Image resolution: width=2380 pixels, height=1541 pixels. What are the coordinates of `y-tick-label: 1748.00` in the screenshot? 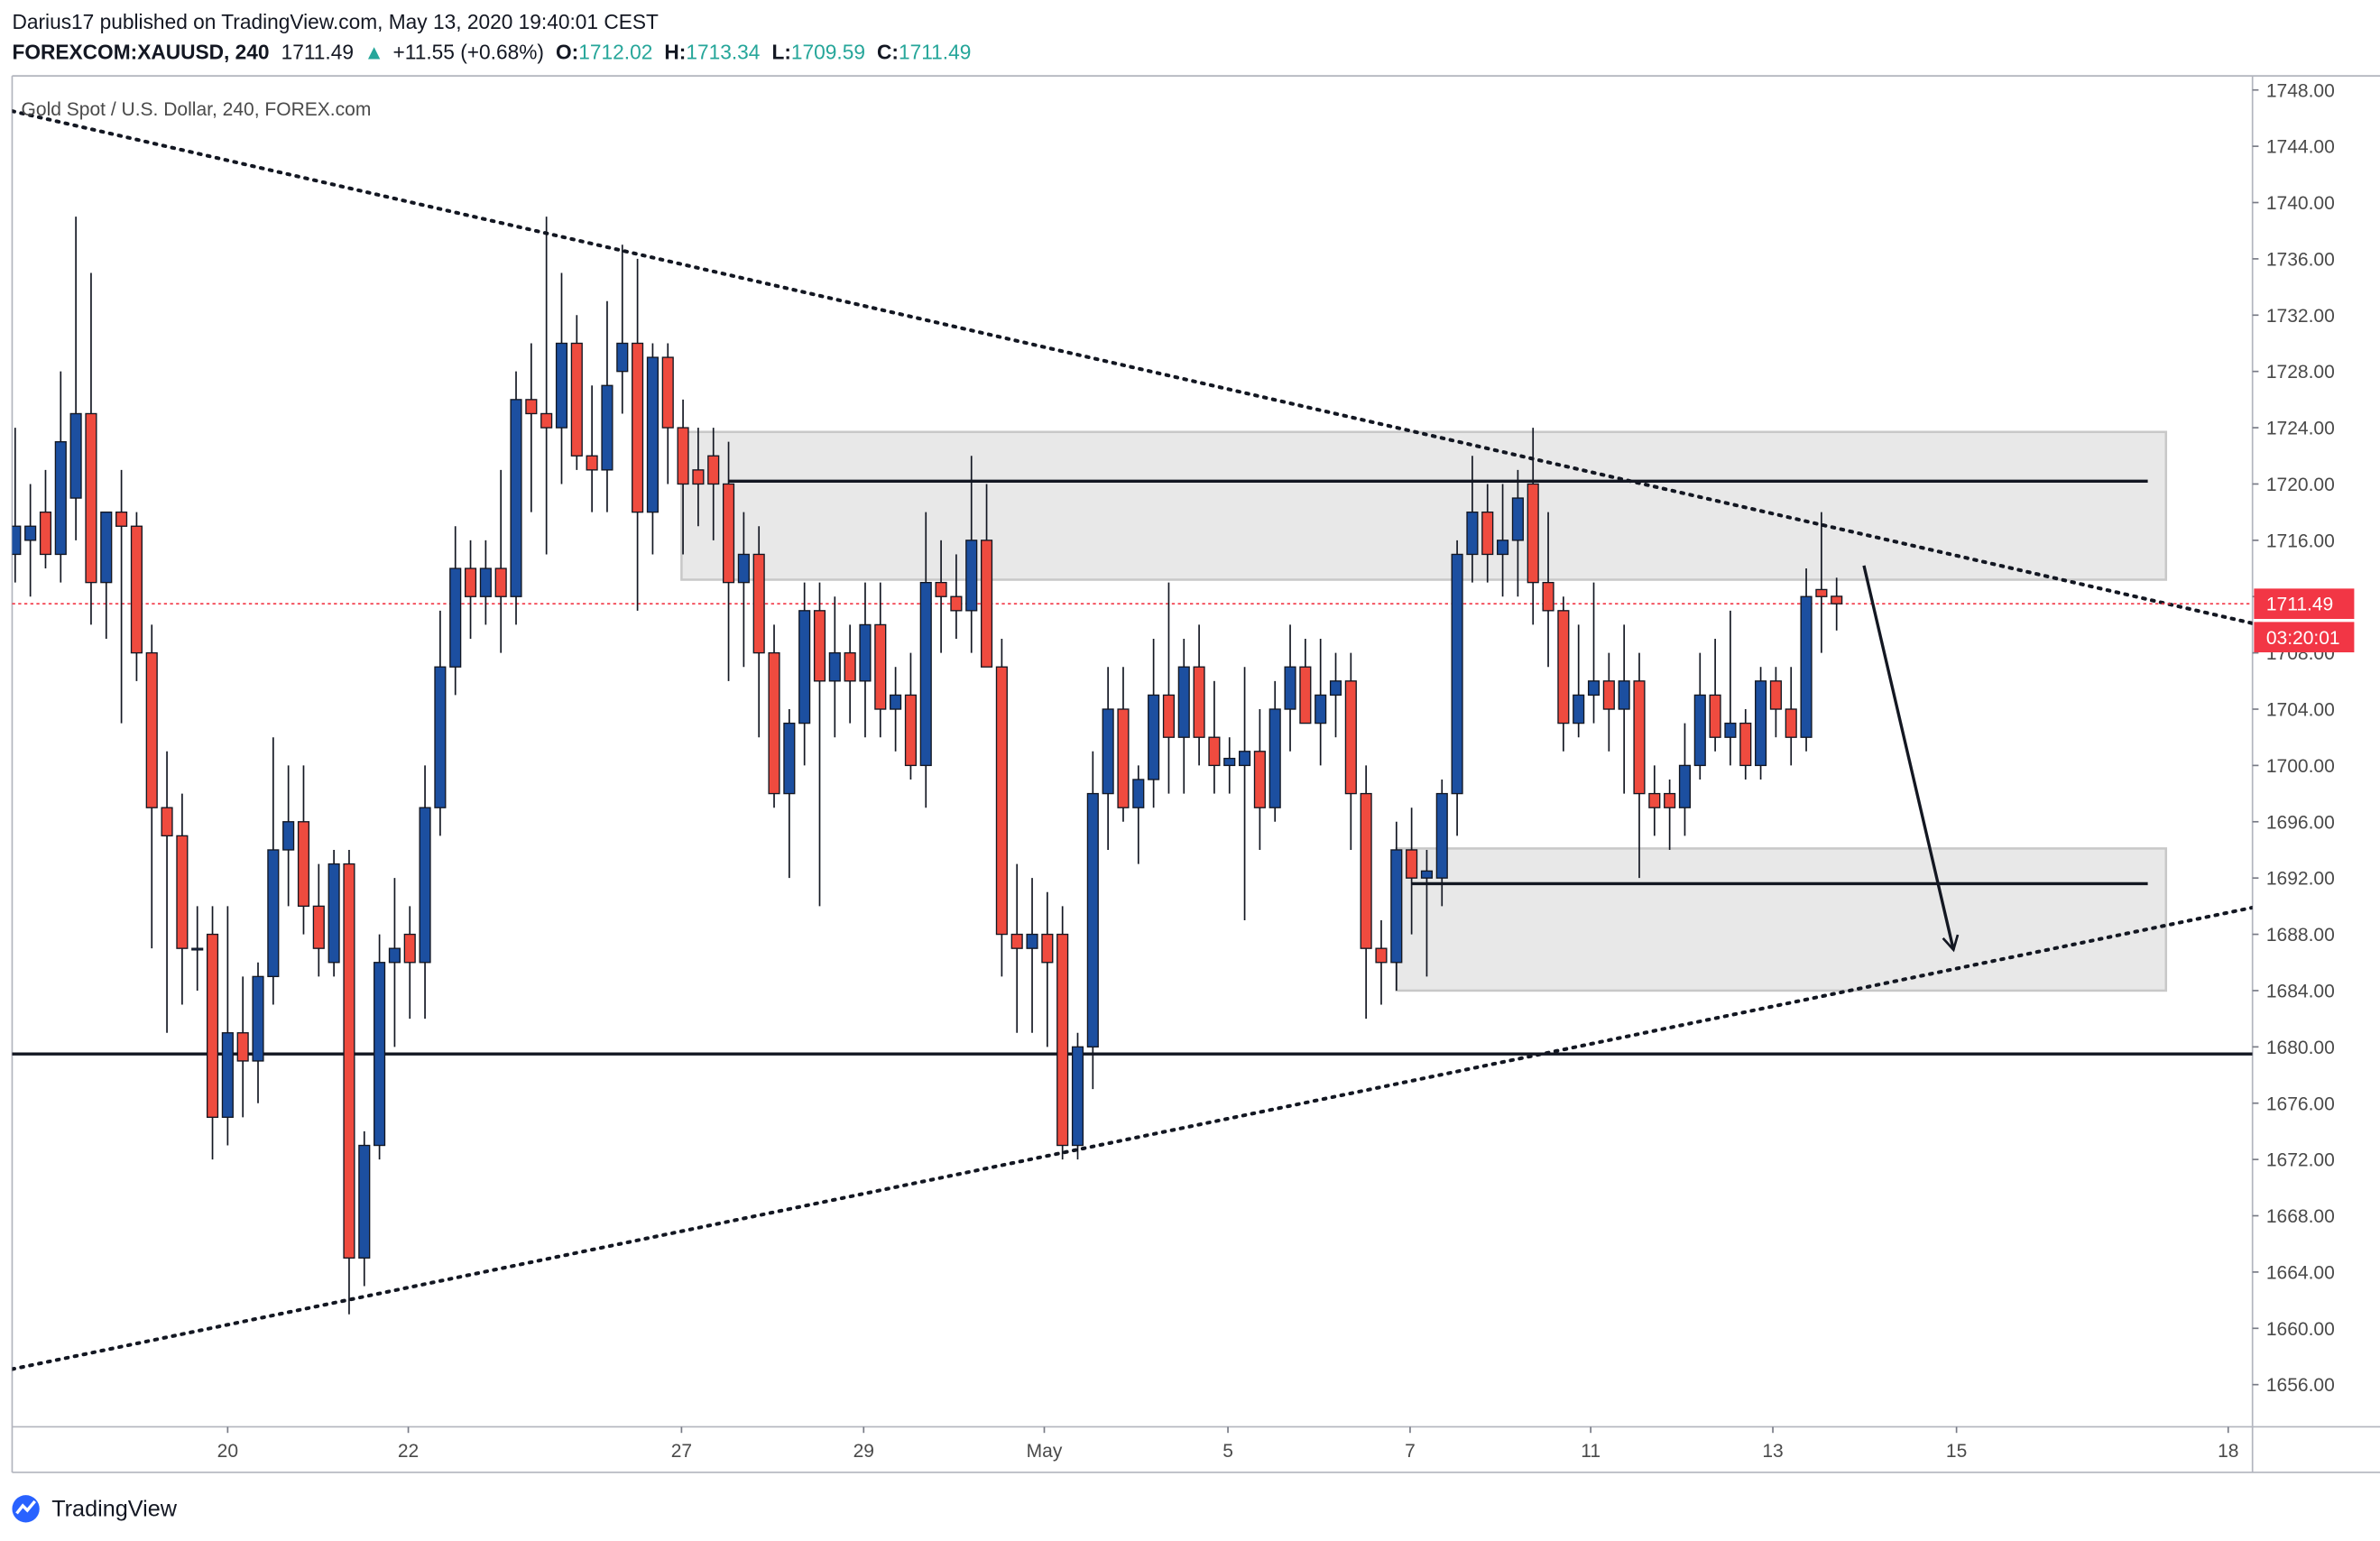 It's located at (2300, 90).